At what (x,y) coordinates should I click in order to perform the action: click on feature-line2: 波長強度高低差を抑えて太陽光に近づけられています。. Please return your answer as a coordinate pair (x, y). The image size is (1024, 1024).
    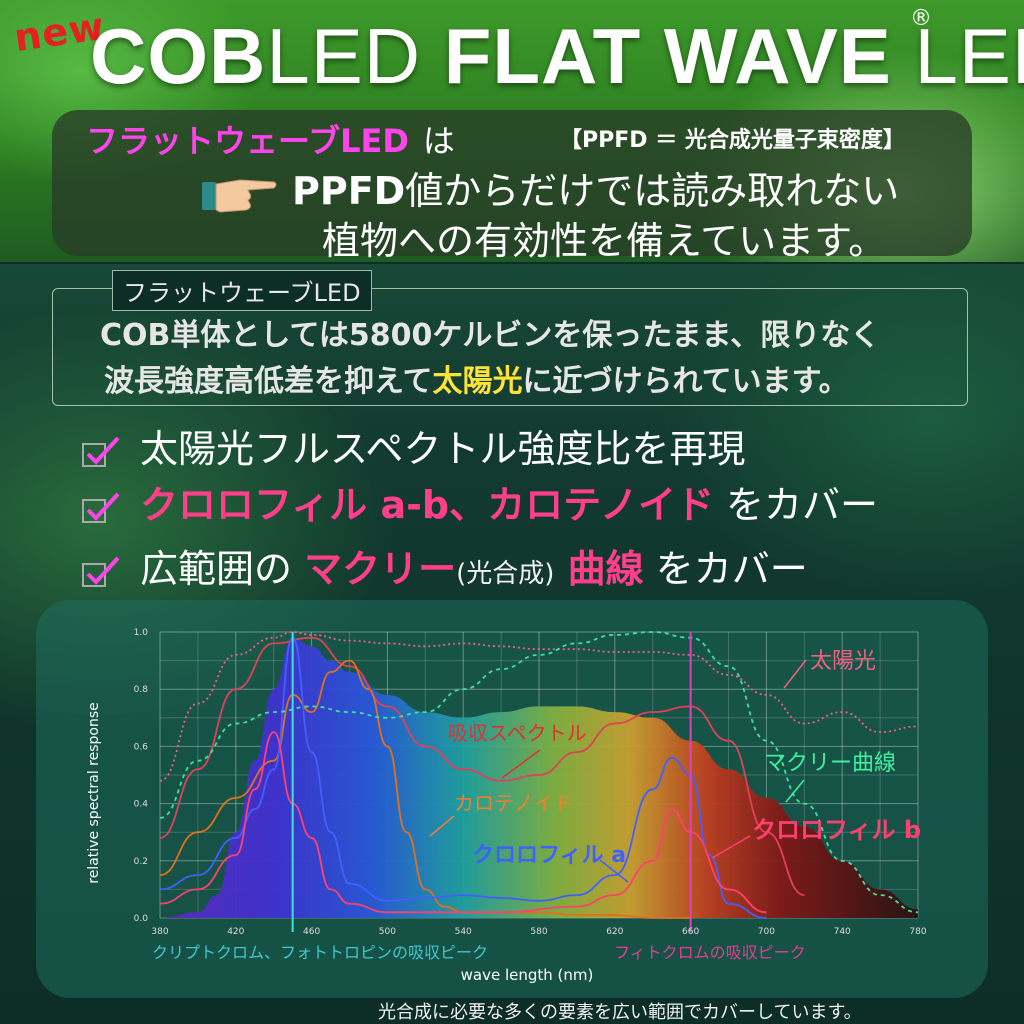
    Looking at the image, I should click on (476, 378).